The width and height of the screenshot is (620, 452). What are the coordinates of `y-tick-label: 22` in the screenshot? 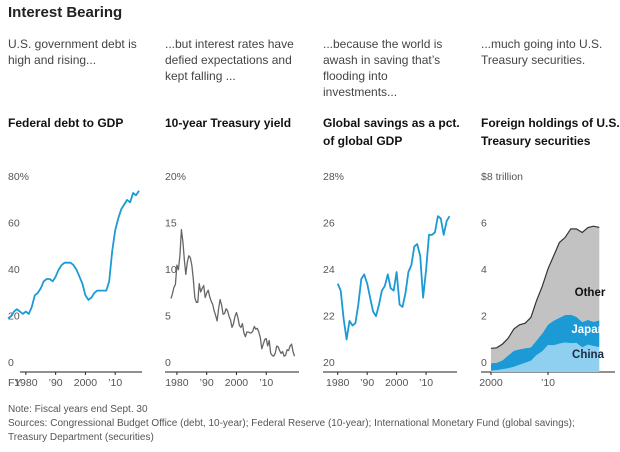 It's located at (329, 317).